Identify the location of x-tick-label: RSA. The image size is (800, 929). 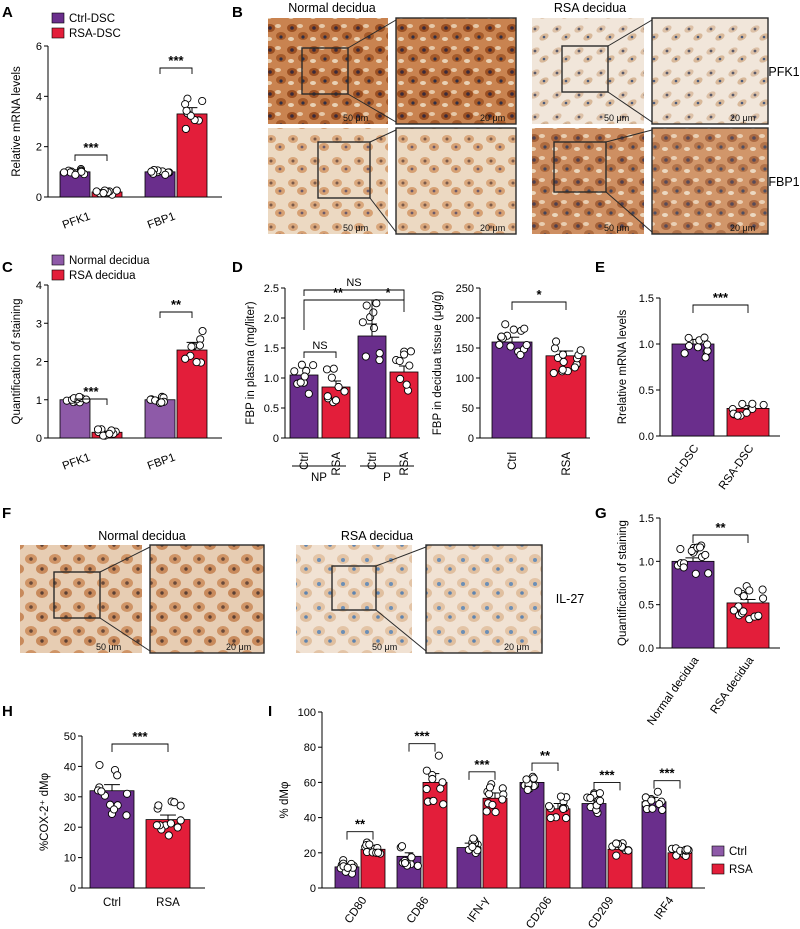
(337, 464).